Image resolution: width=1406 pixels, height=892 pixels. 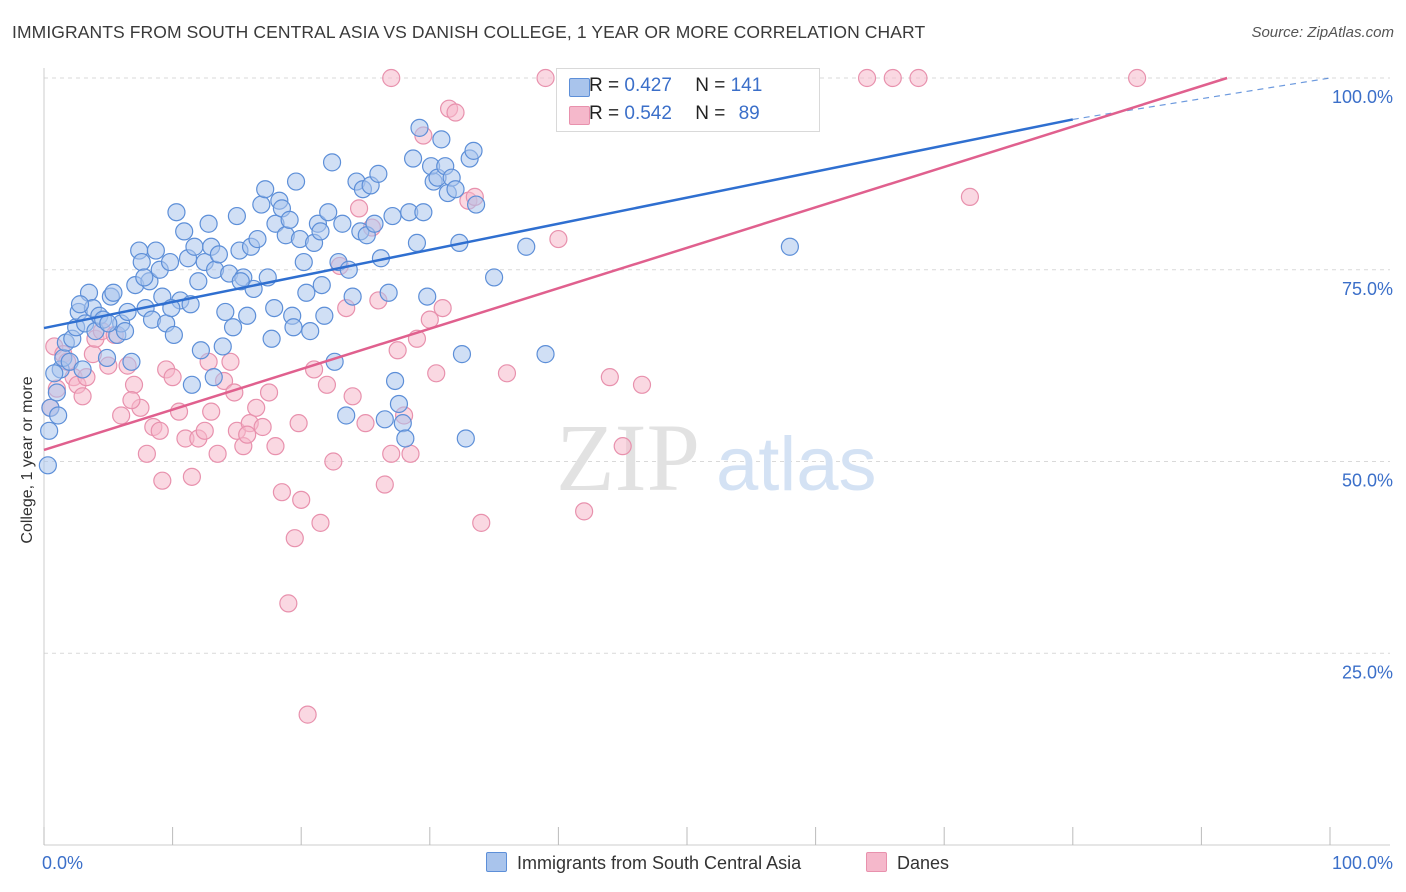 What do you see at coordinates (688, 100) in the screenshot?
I see `stats-legend: R = 0.427 N = 141 R = 0.542 N = 89` at bounding box center [688, 100].